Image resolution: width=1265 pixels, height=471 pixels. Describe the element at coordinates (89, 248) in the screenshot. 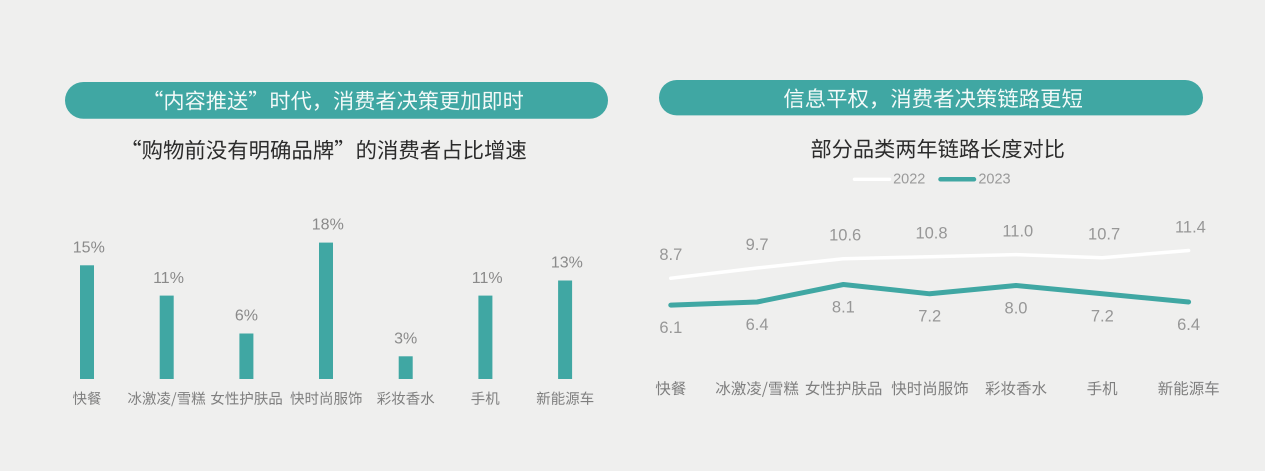

I see `svg-text: 15%` at that location.